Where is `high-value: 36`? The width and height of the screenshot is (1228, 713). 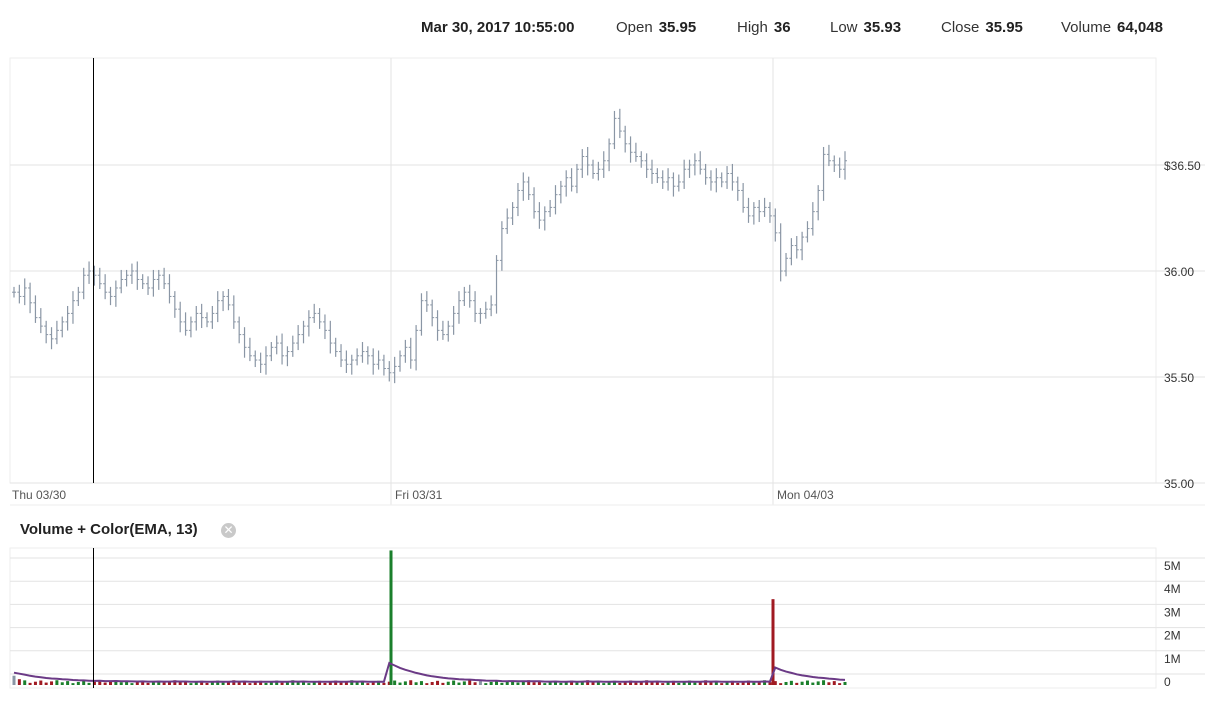 high-value: 36 is located at coordinates (782, 27).